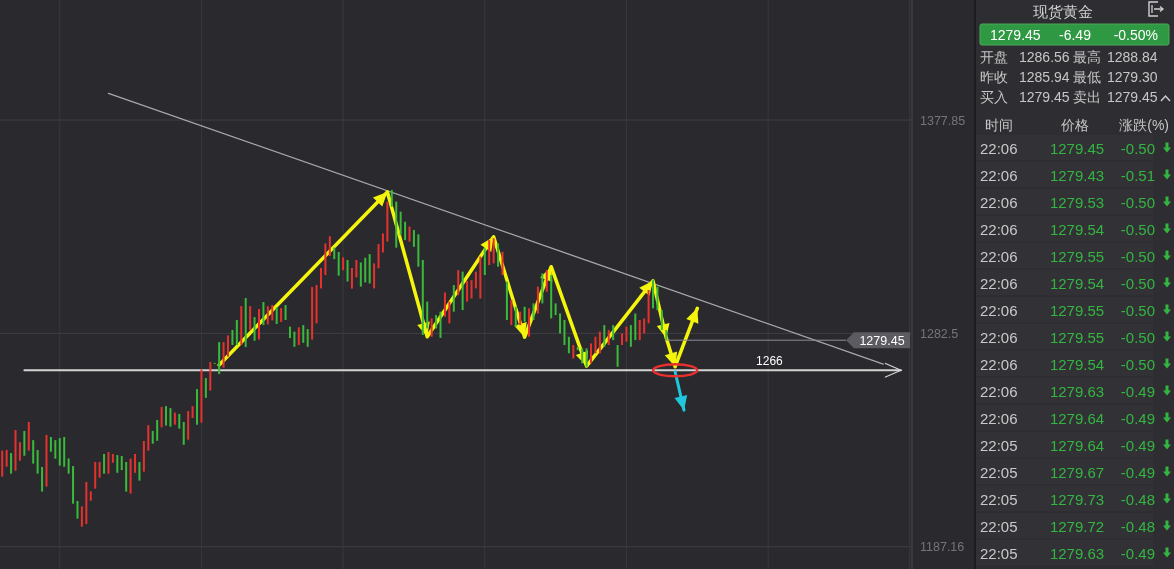  Describe the element at coordinates (1065, 552) in the screenshot. I see `table-row: 22:05 1279.63 -0.49` at that location.